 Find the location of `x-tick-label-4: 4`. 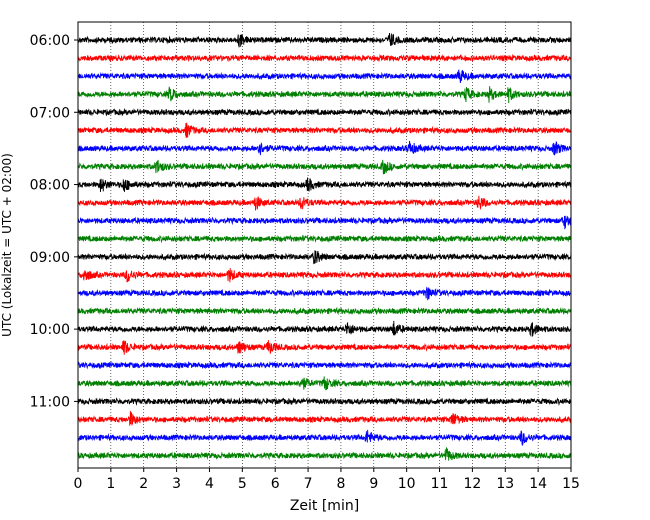

x-tick-label-4: 4 is located at coordinates (209, 484).